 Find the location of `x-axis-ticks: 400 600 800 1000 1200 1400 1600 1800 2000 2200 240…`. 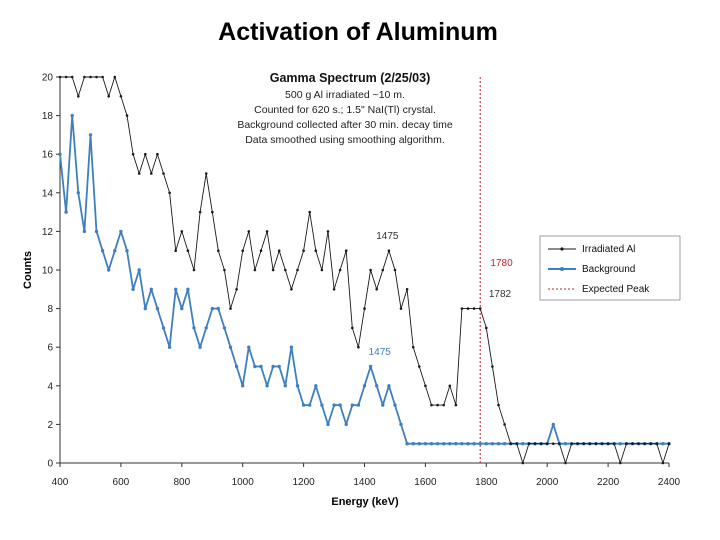

x-axis-ticks: 400 600 800 1000 1200 1400 1600 1800 2000 2200 240… is located at coordinates (366, 475).